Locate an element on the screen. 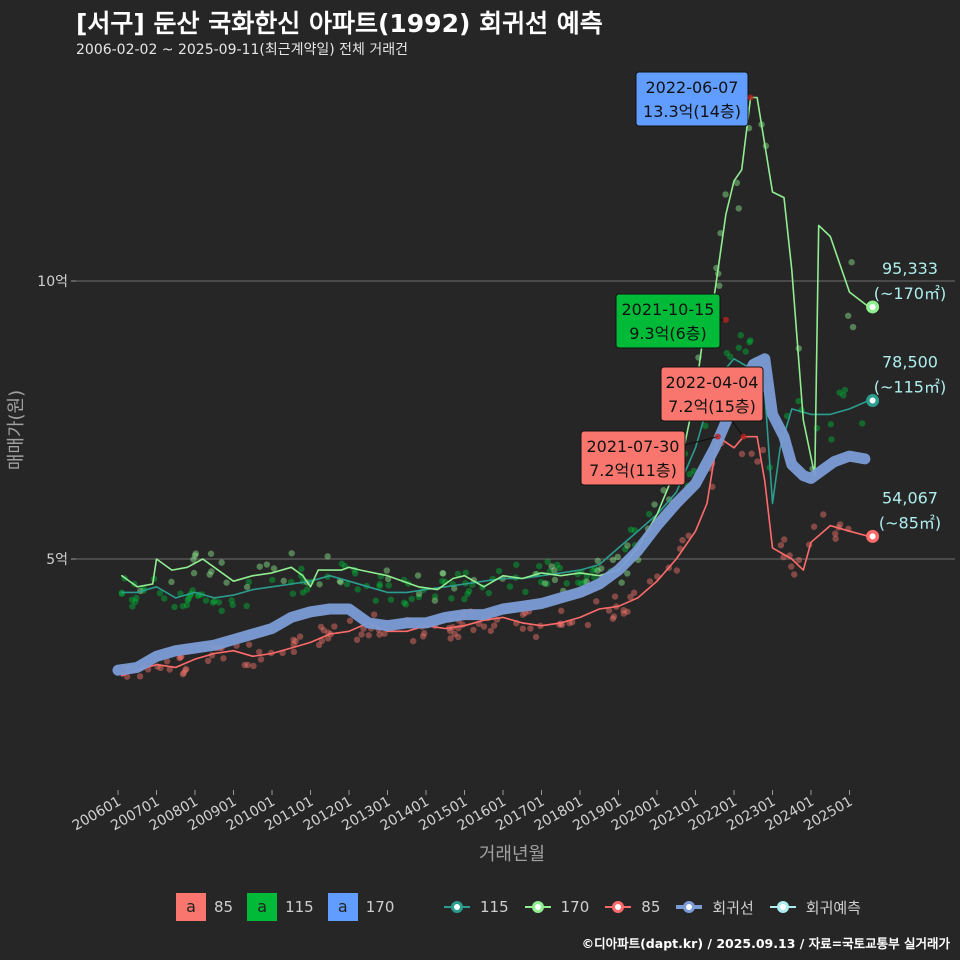  legend-line-regression-icon is located at coordinates (689, 907).